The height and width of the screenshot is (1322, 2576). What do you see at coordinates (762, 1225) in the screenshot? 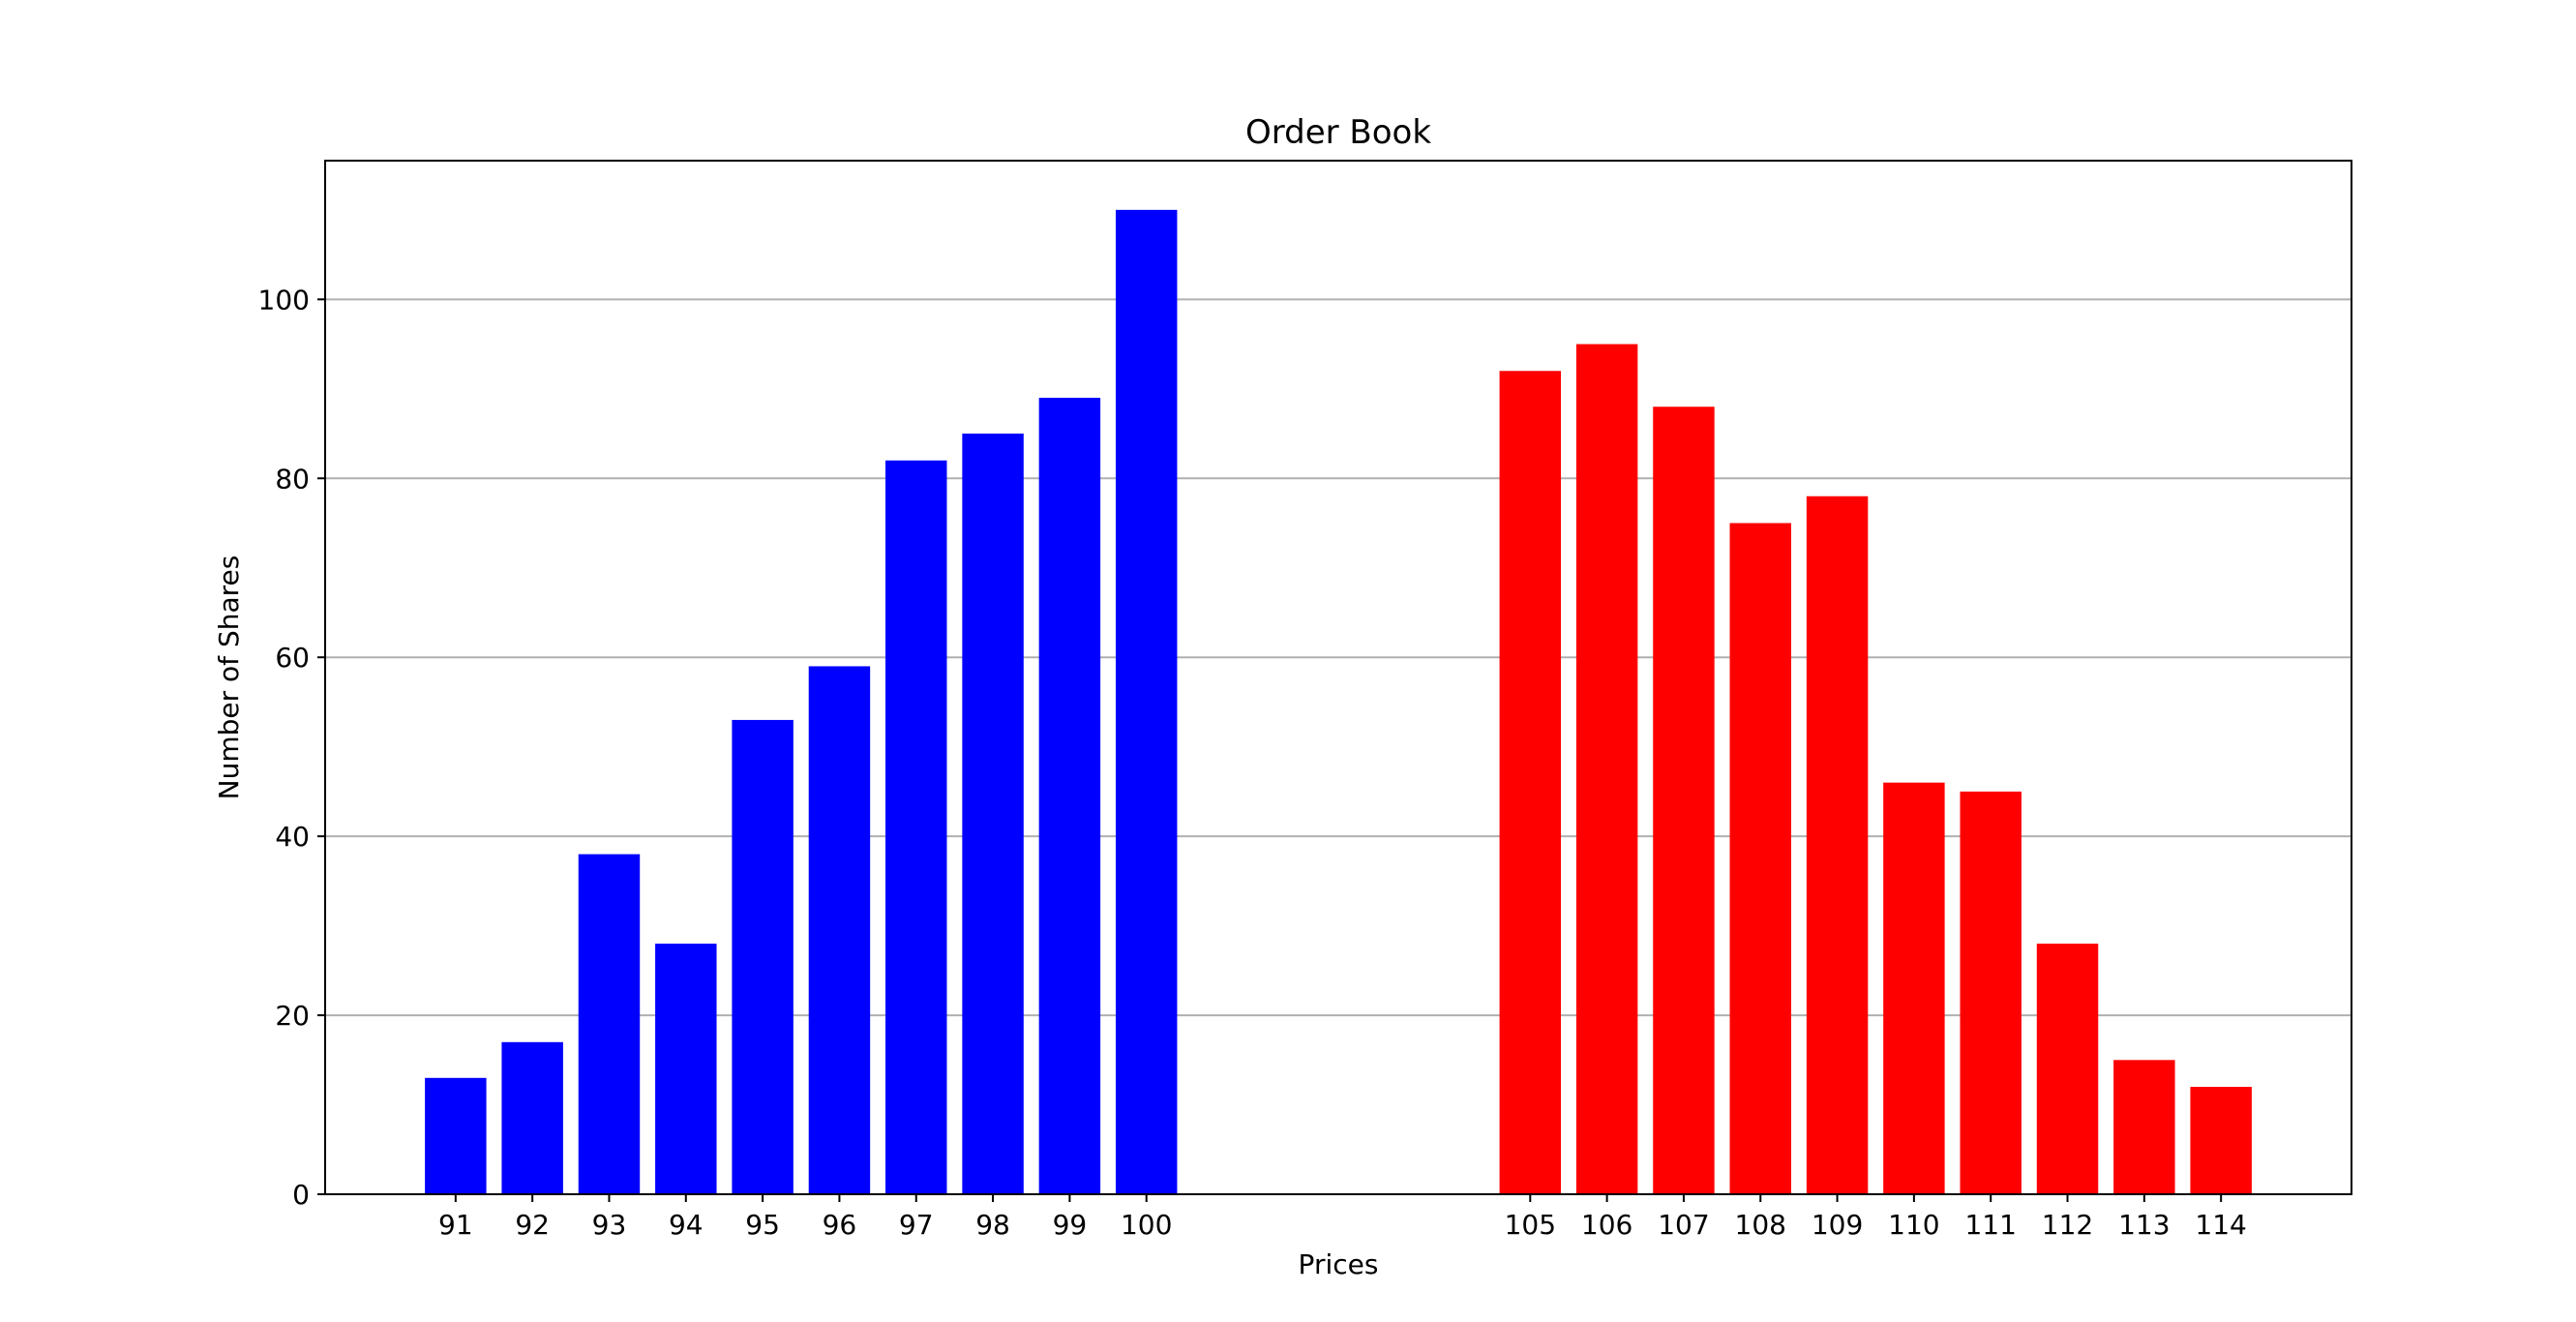
I see `x-tick-label: 95` at bounding box center [762, 1225].